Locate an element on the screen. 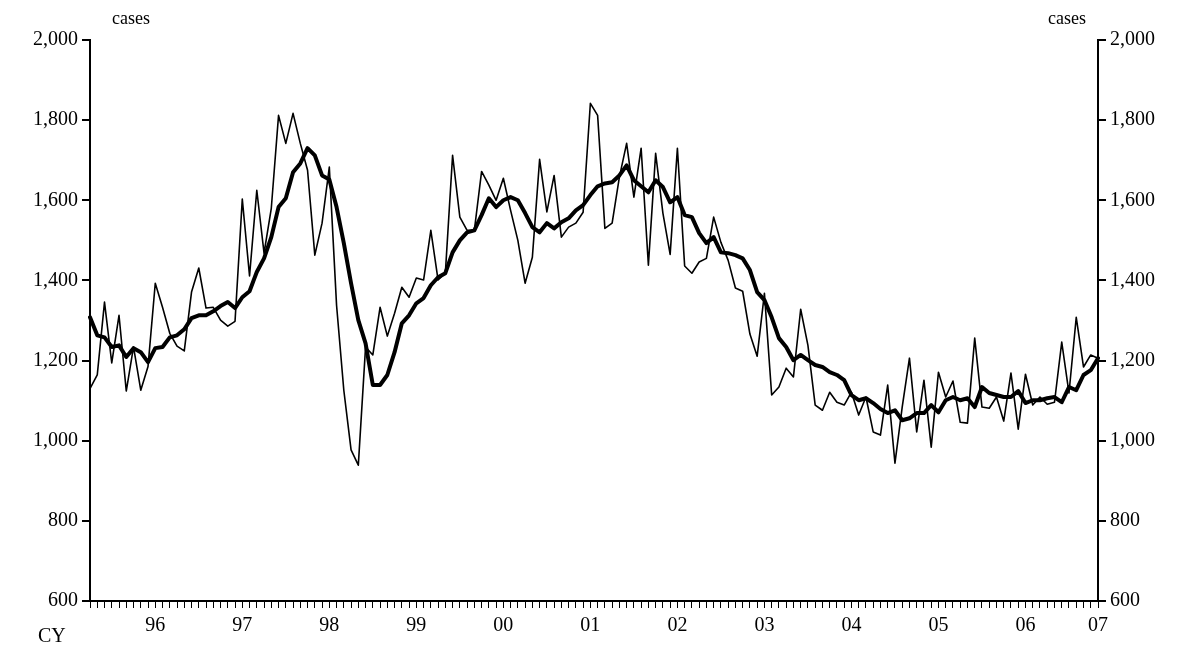 The width and height of the screenshot is (1184, 657). y-tick-label: 600 is located at coordinates (63, 599).